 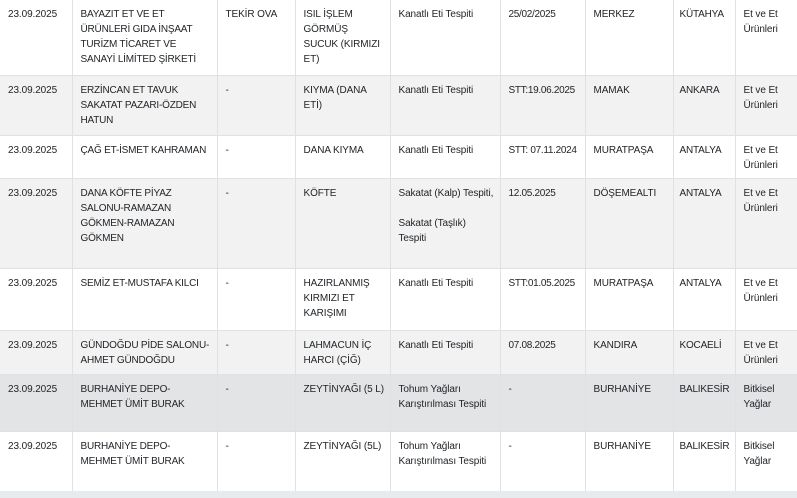 What do you see at coordinates (343, 299) in the screenshot?
I see `cell-product-name: HAZIRLANMIŞ KIRMIZI ET KARIŞIMI` at bounding box center [343, 299].